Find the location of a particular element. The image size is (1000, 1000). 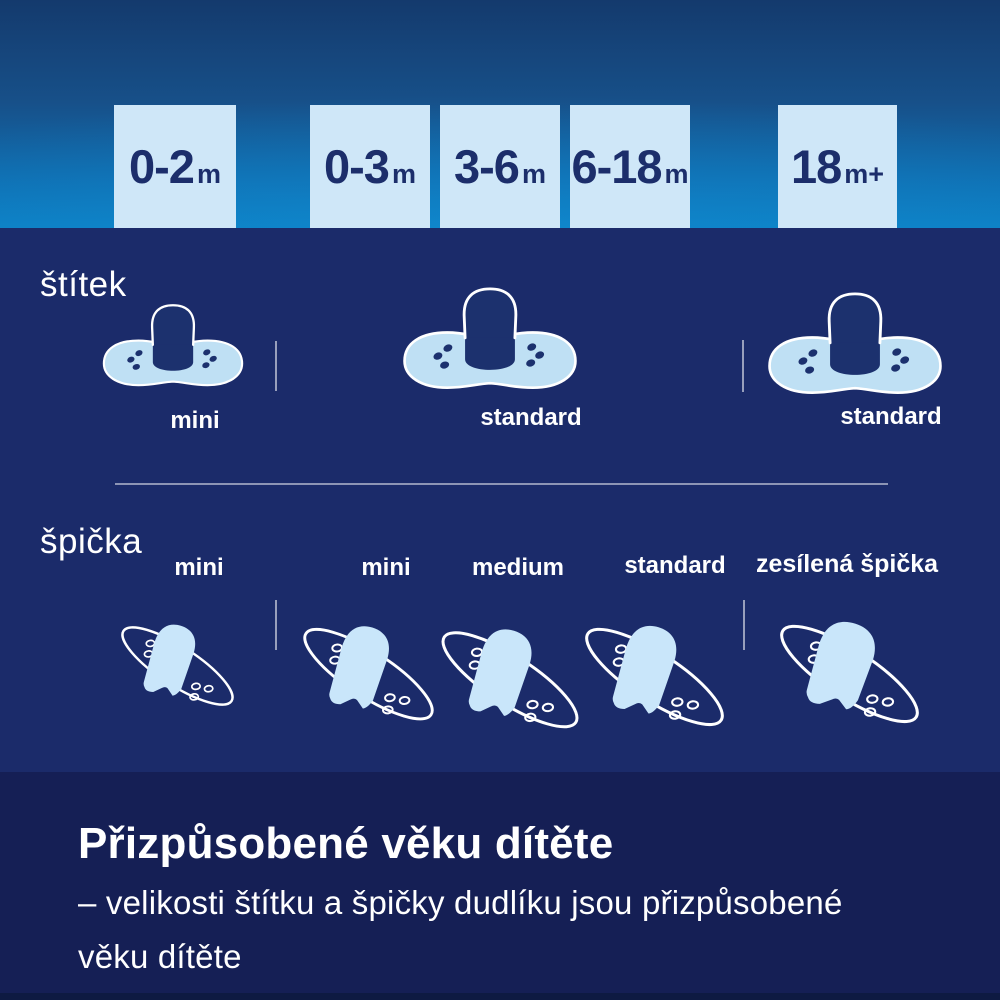

age-range-box: 18 m+ is located at coordinates (837, 166).